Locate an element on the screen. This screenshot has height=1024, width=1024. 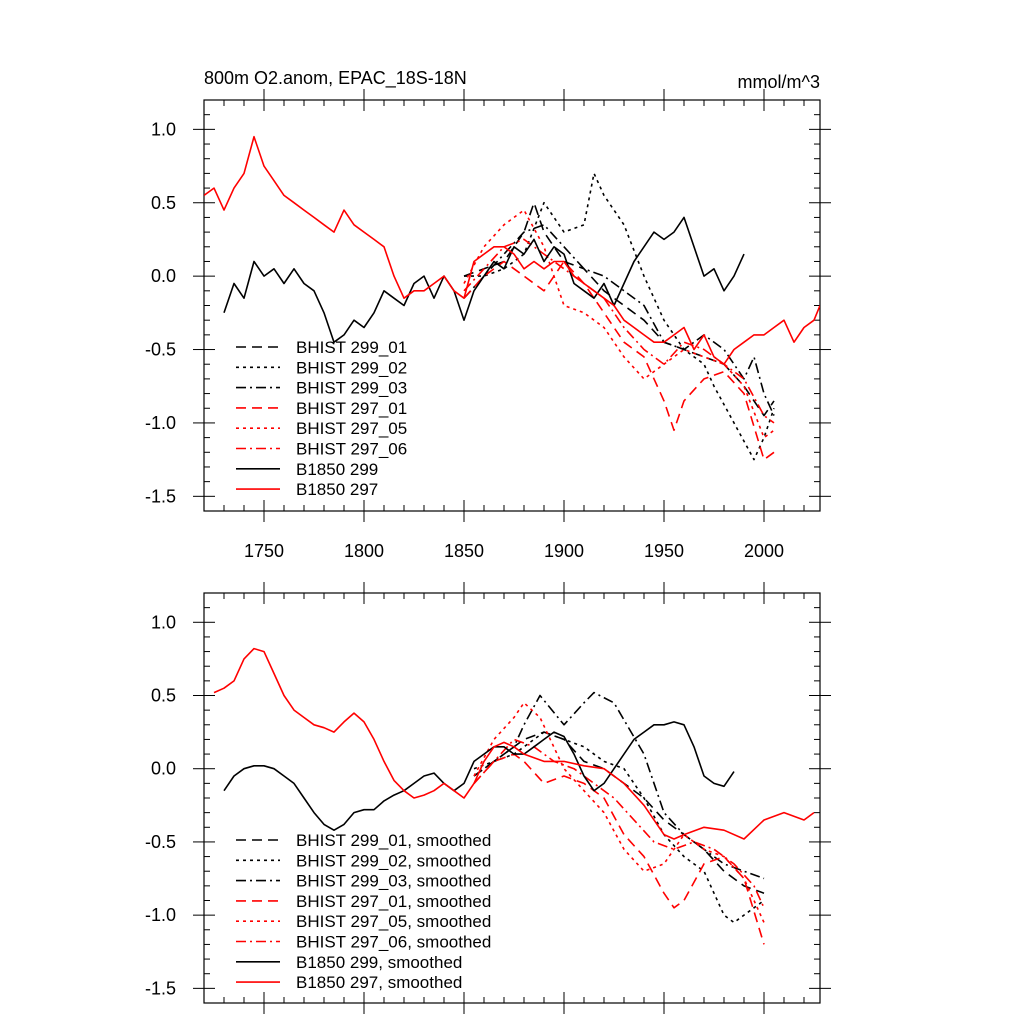
legend-label: B1850 297, smoothed is located at coordinates (379, 982).